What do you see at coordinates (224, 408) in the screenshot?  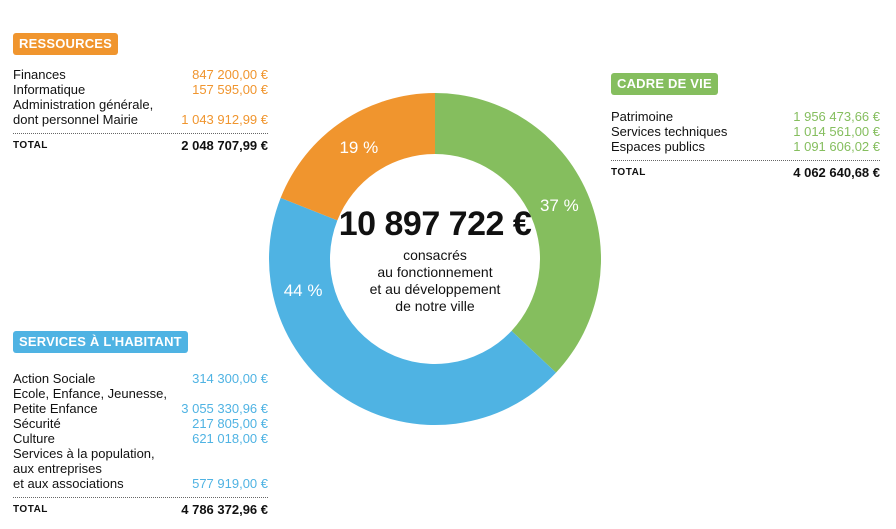 I see `services-row-value: 3 055 330,96 €` at bounding box center [224, 408].